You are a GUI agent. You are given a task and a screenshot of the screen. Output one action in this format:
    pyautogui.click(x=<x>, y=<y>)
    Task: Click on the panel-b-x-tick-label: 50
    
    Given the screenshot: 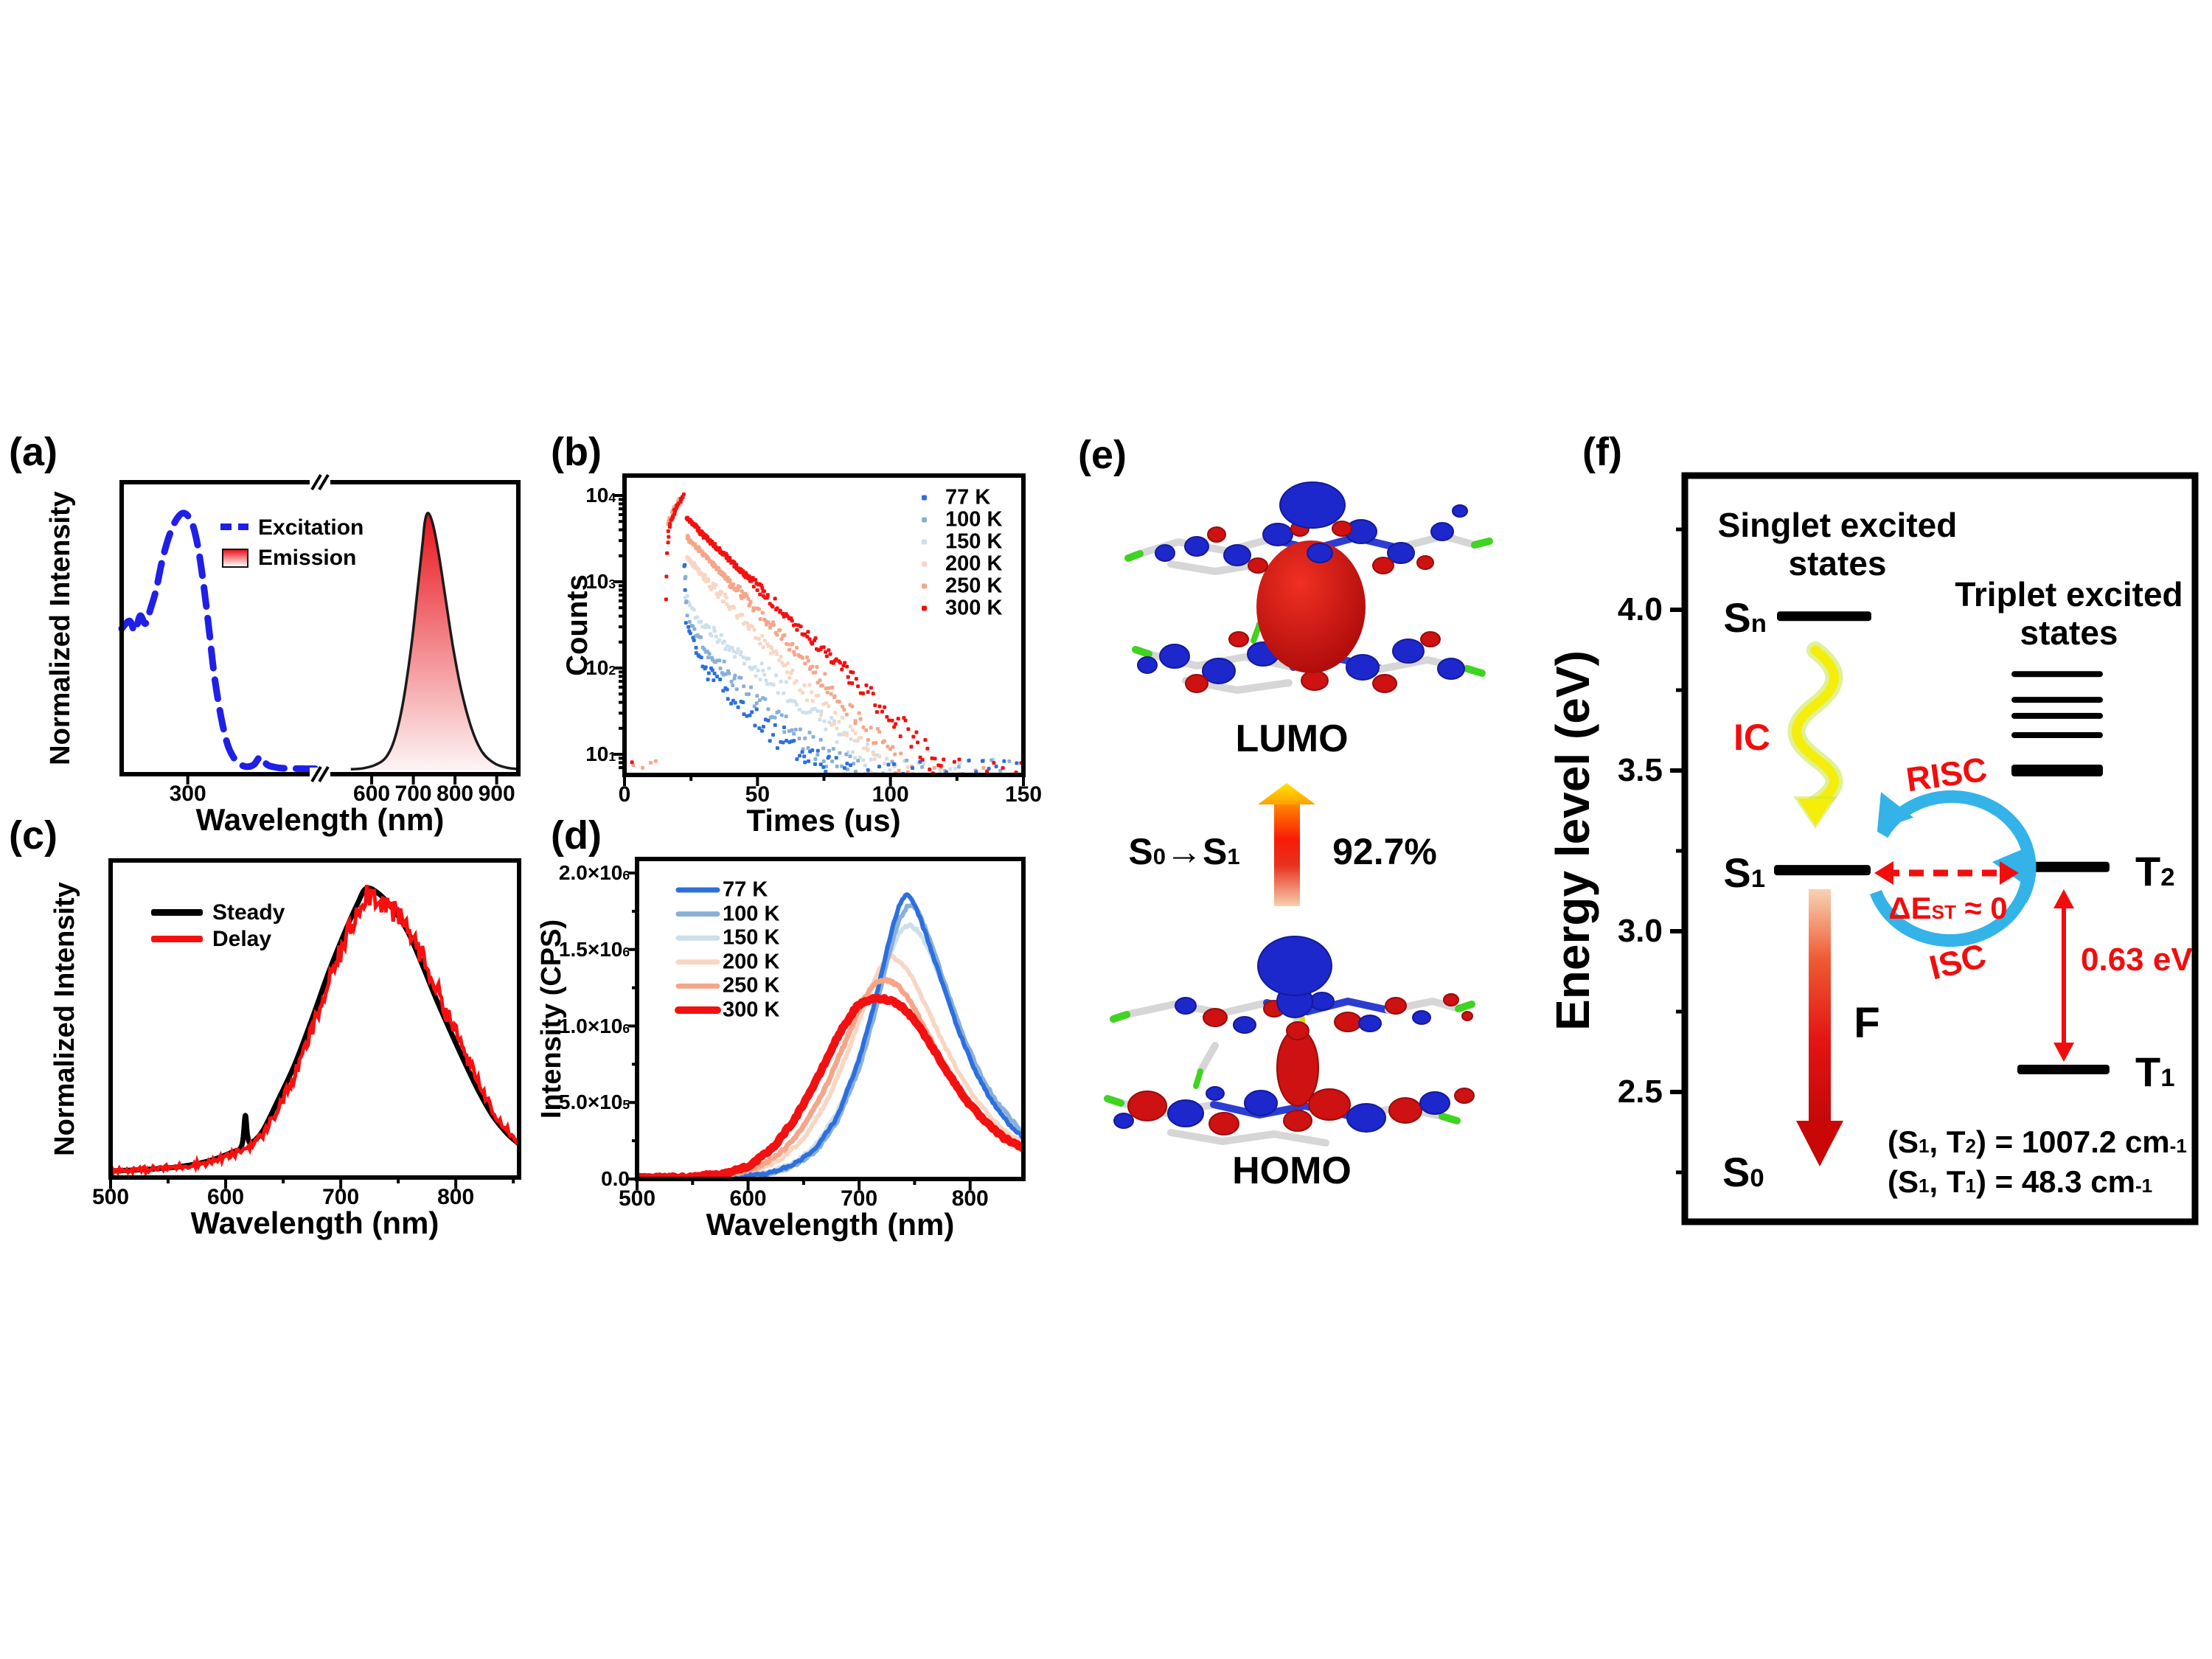 What is the action you would take?
    pyautogui.click(x=758, y=794)
    